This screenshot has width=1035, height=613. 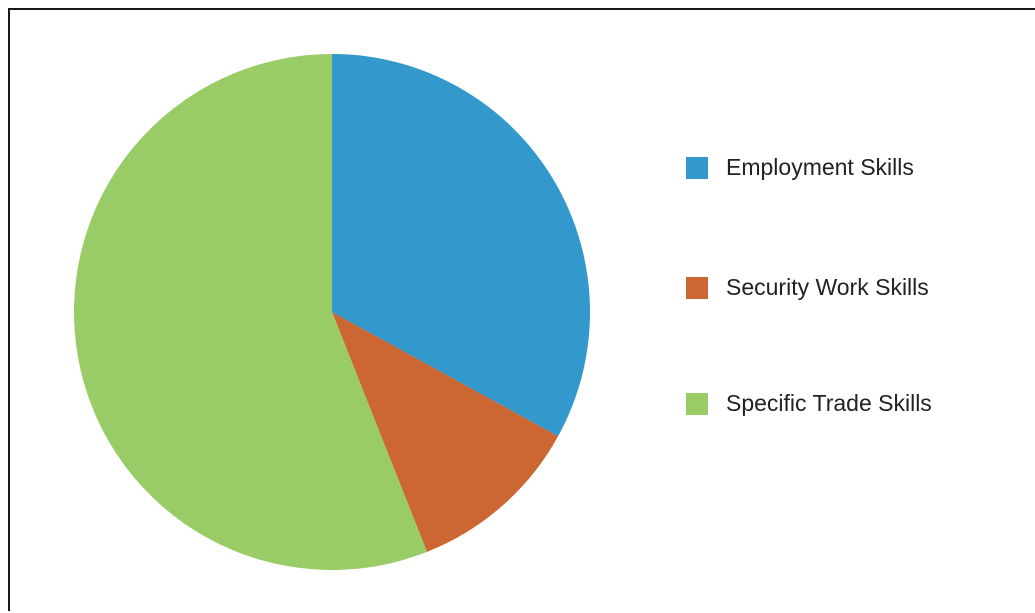 I want to click on legend-item-employment-skills: Employment Skills, so click(x=800, y=167).